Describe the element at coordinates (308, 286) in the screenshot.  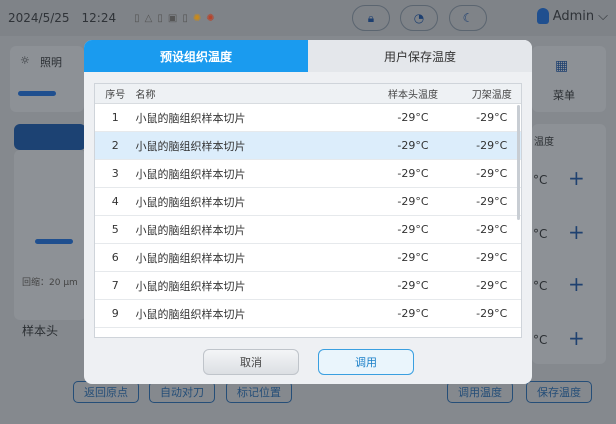
I see `table-row: 7 小鼠的脑组织样本切片 -29°C -29°C` at that location.